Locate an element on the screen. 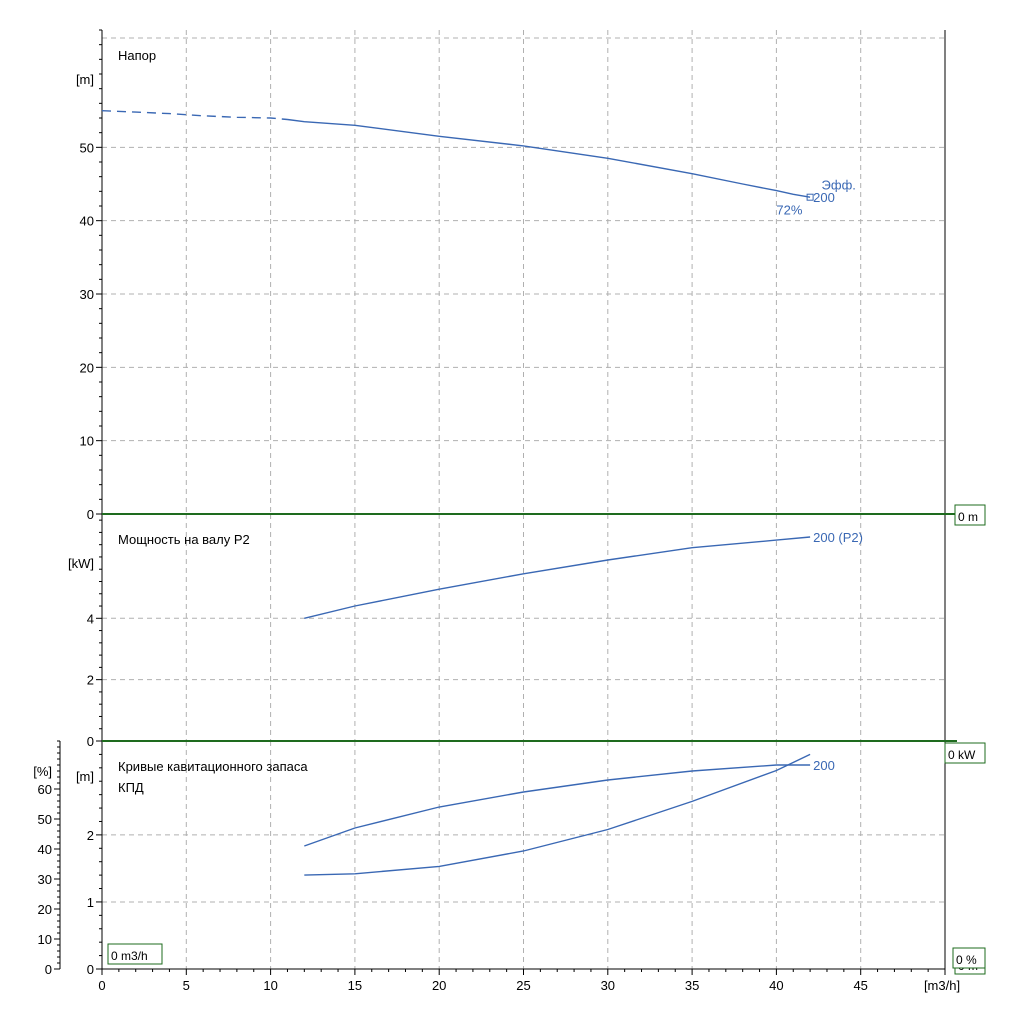  side-bubble-head: 0 m is located at coordinates (970, 515).